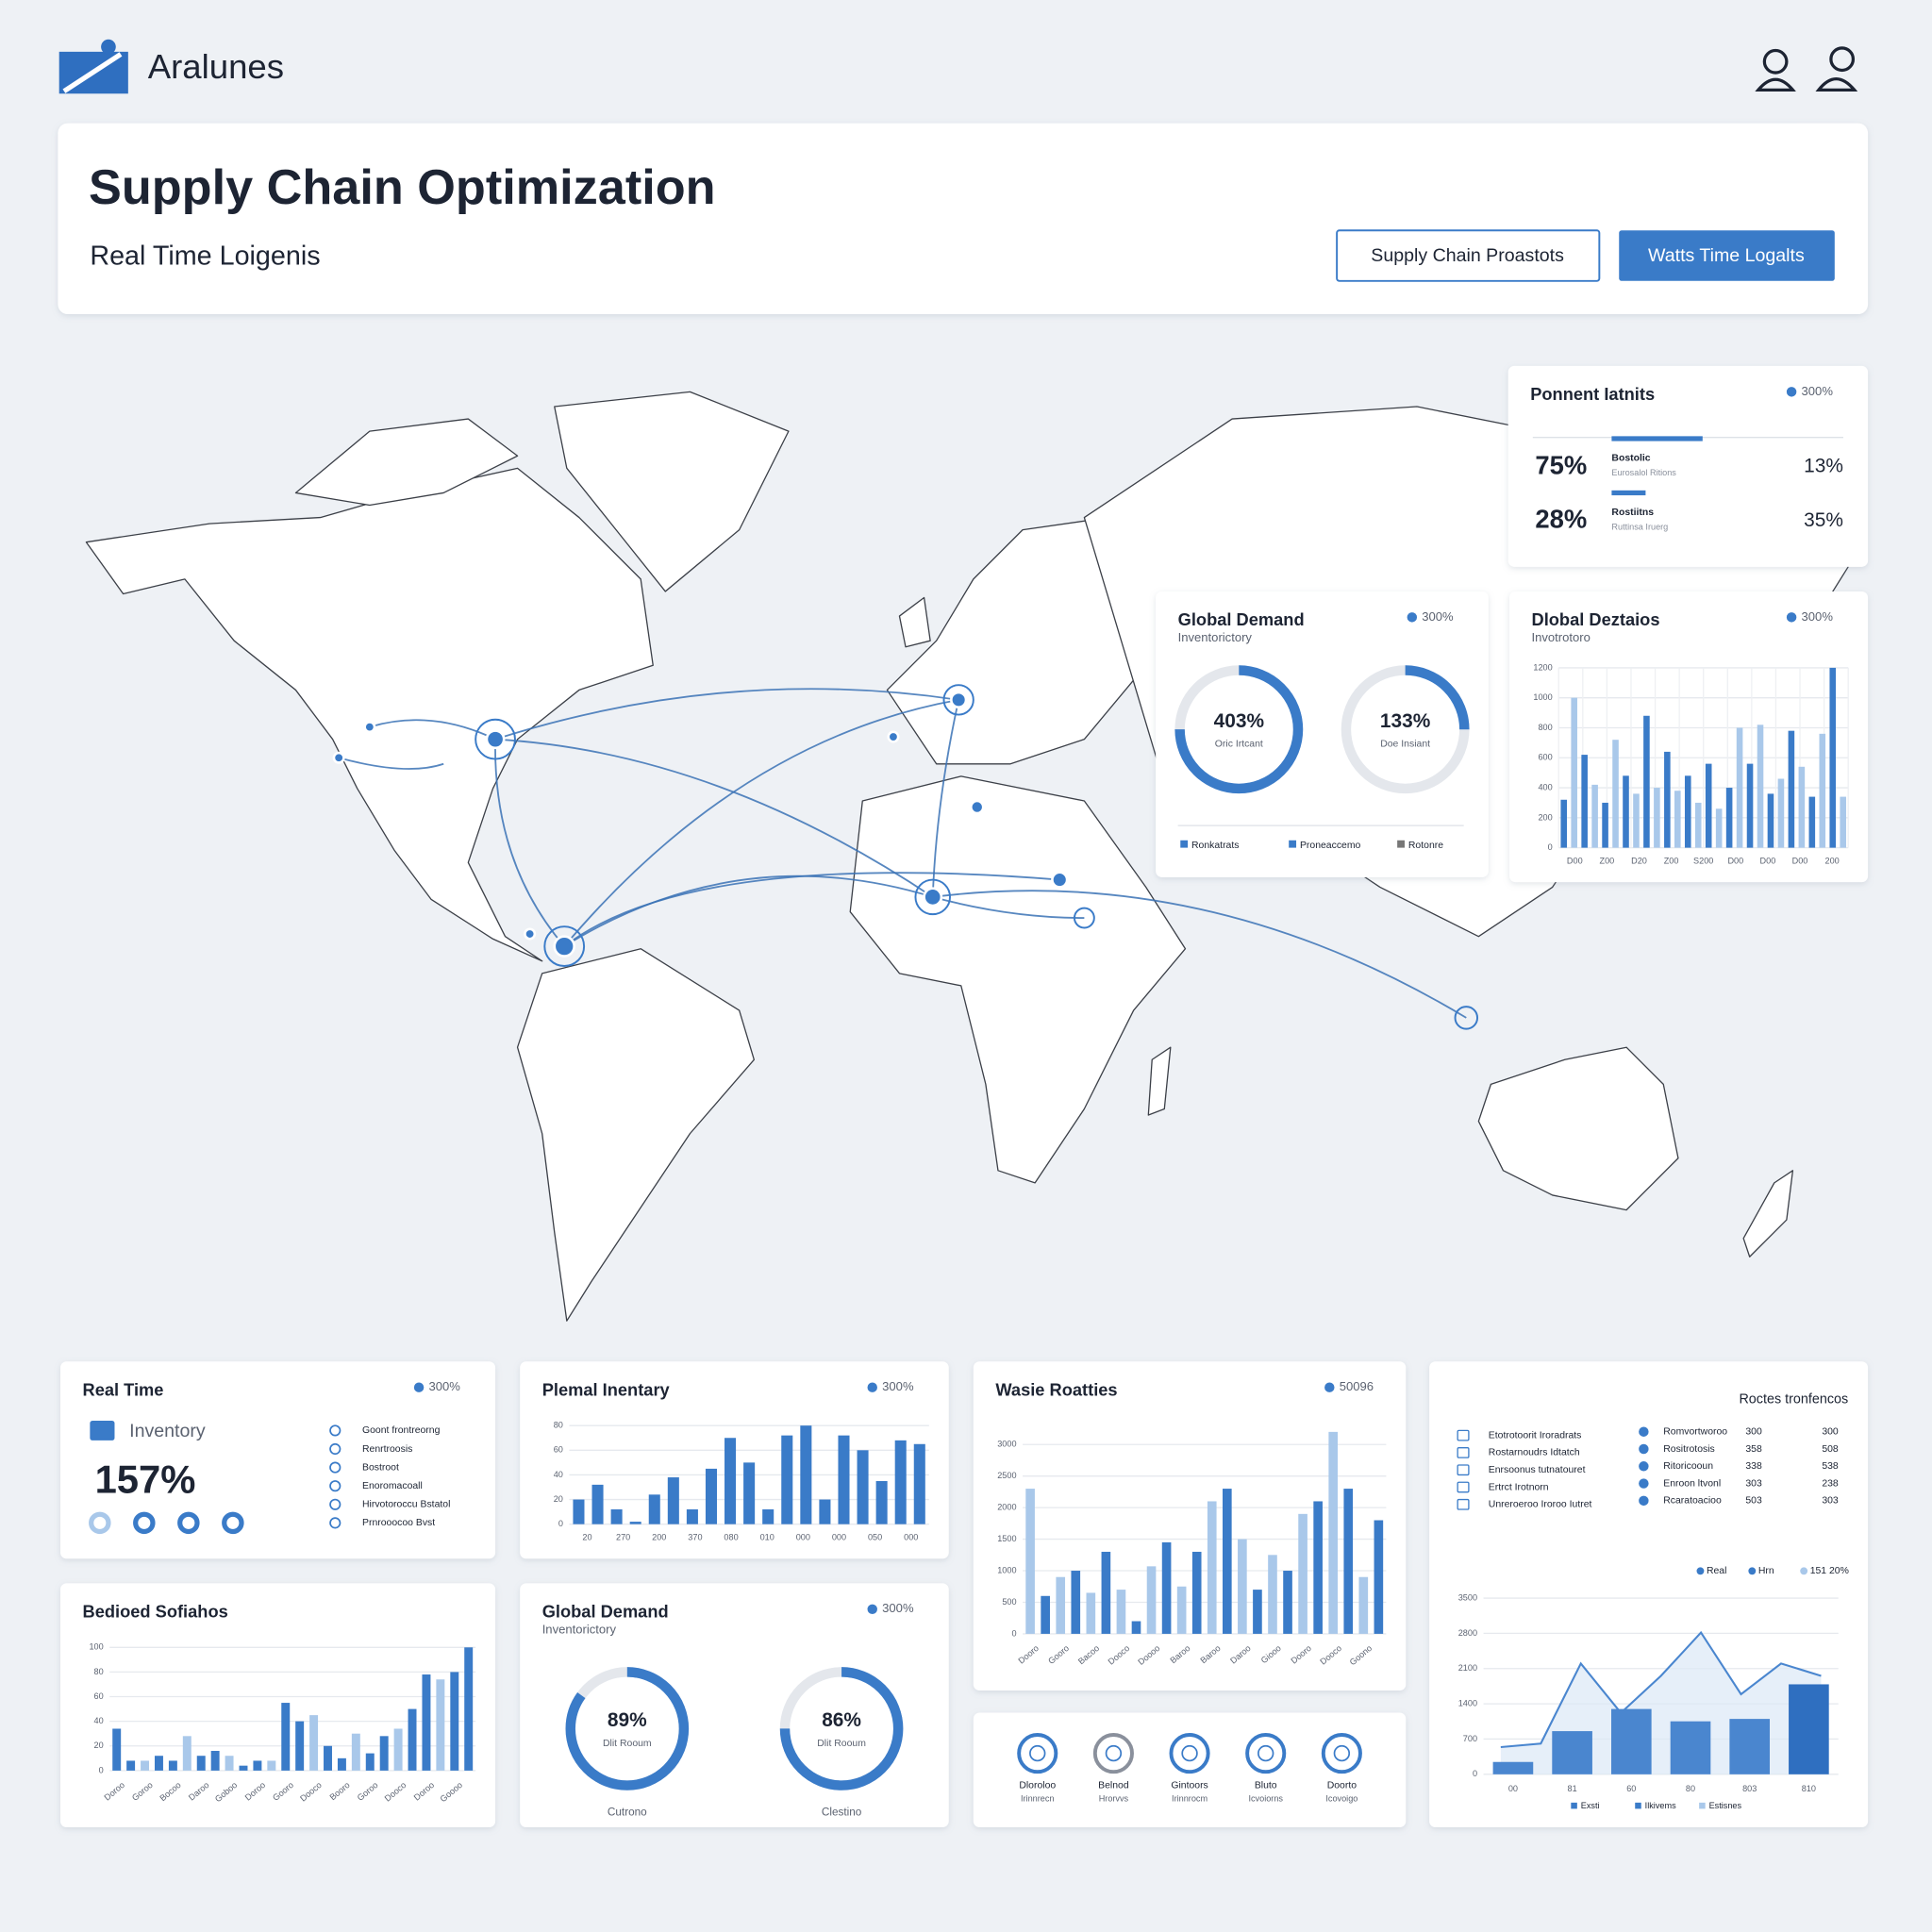 The image size is (1932, 1932). What do you see at coordinates (123, 1389) in the screenshot?
I see `card-title: Real Time` at bounding box center [123, 1389].